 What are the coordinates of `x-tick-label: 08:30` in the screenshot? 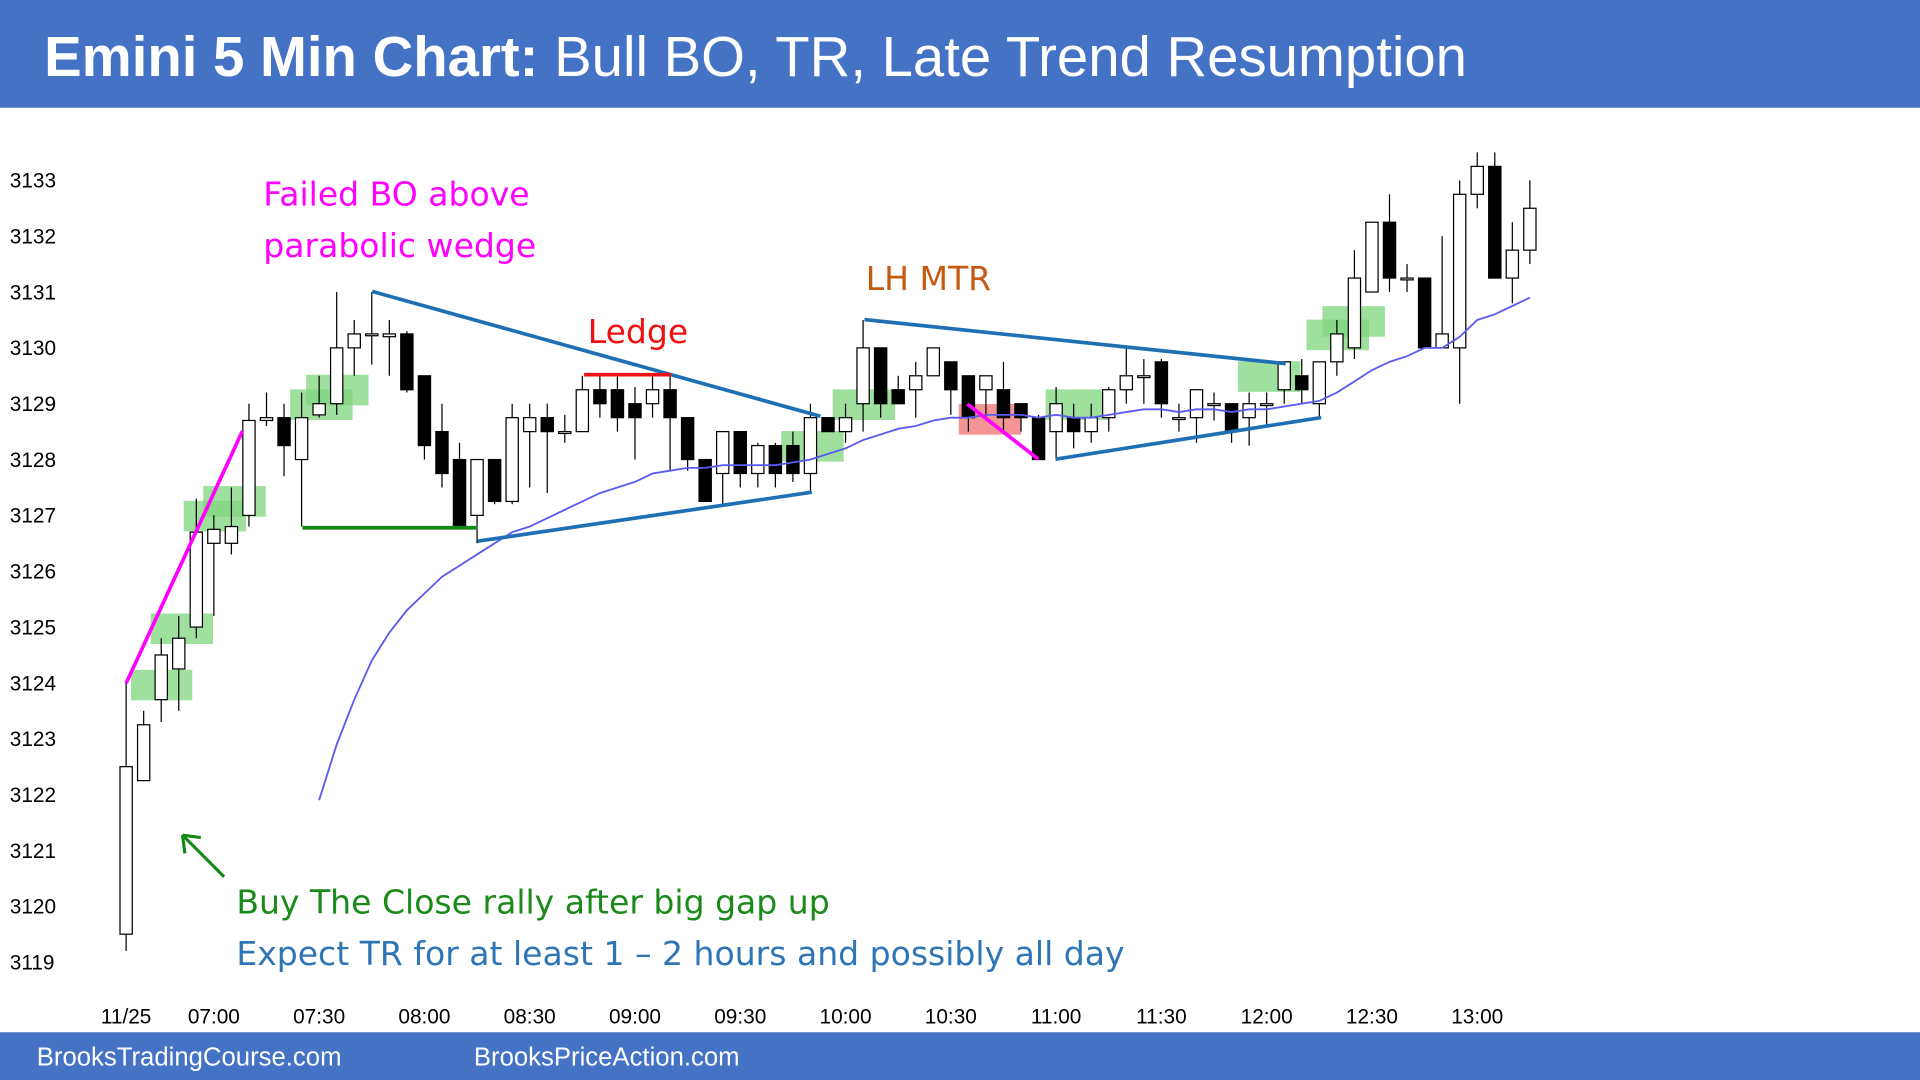 It's located at (530, 1017).